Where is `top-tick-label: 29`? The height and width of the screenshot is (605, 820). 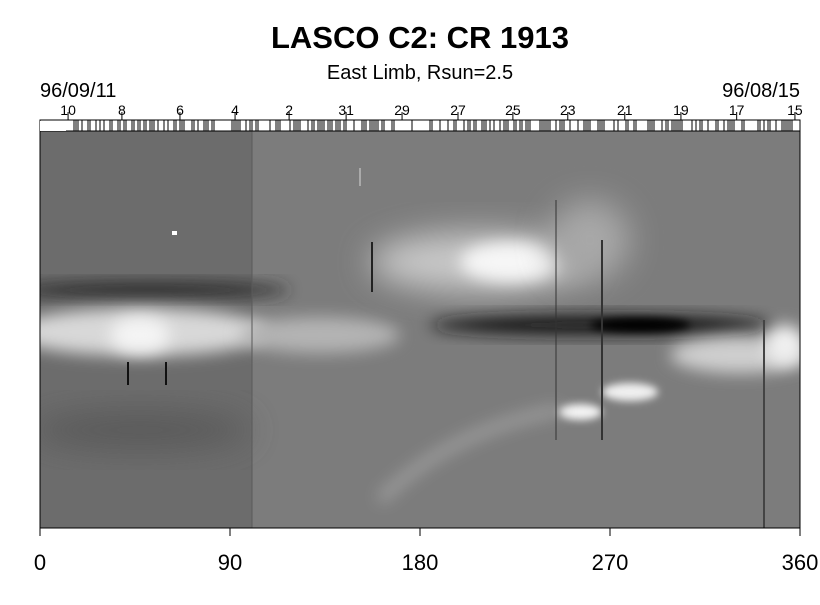 top-tick-label: 29 is located at coordinates (402, 110).